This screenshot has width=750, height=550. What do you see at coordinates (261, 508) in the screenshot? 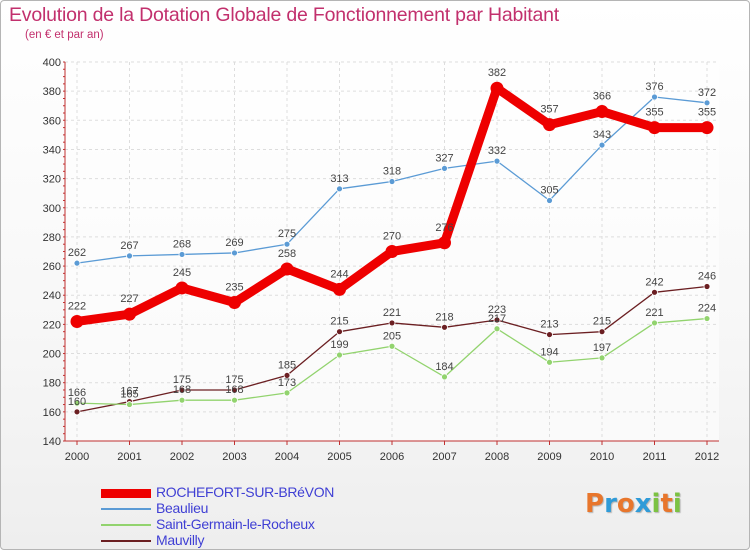
I see `legend-item: Beaulieu` at bounding box center [261, 508].